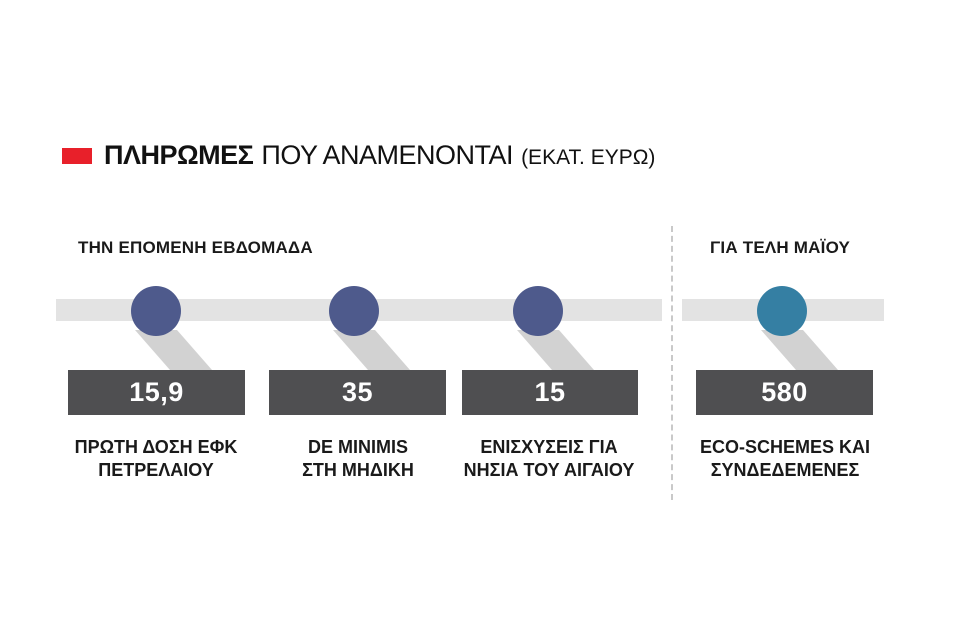 Image resolution: width=960 pixels, height=620 pixels. What do you see at coordinates (156, 459) in the screenshot?
I see `item-caption-1: ΠΡΩΤΗ ΔΟΣΗ ΕΦΚ ΠΕΤΡΕΛΑΙΟΥ` at bounding box center [156, 459].